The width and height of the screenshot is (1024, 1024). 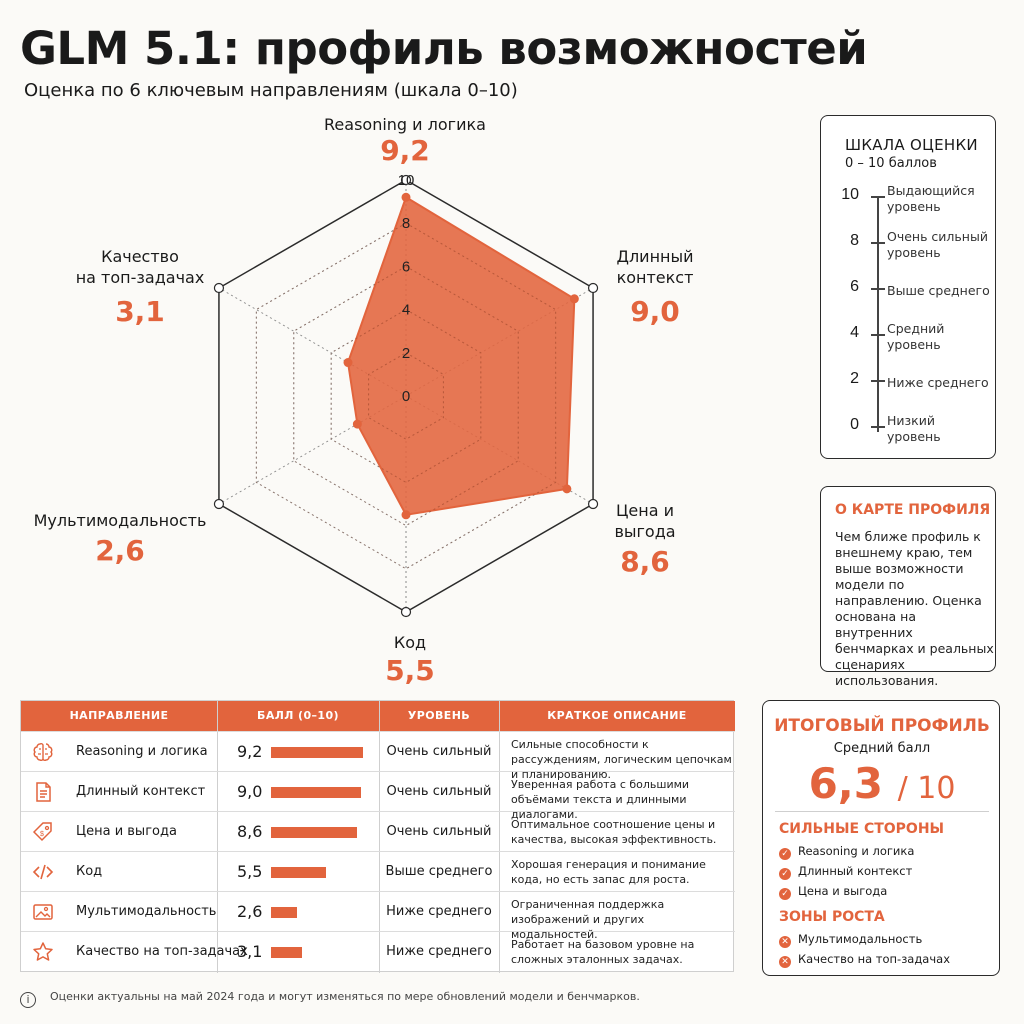 I want to click on row-score: 9,2, so click(x=250, y=751).